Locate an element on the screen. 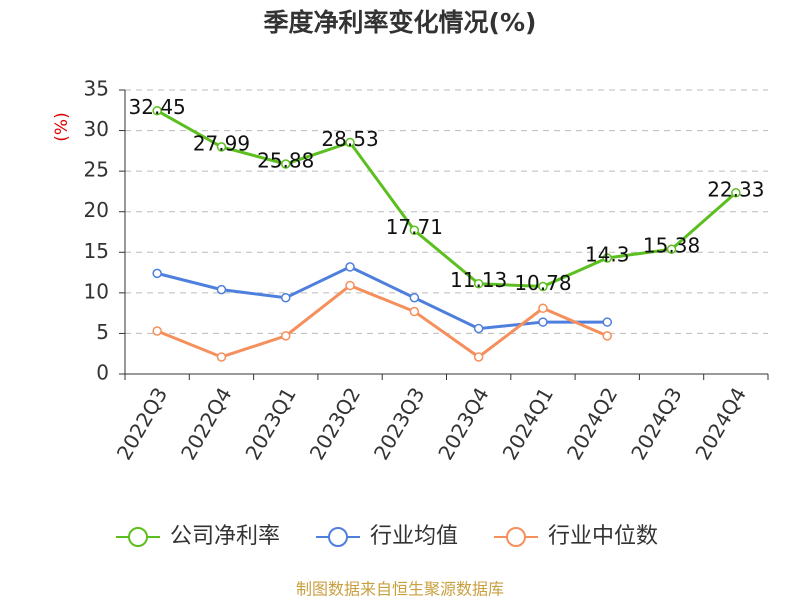  x-tick-label: 2024Q1 is located at coordinates (528, 423).